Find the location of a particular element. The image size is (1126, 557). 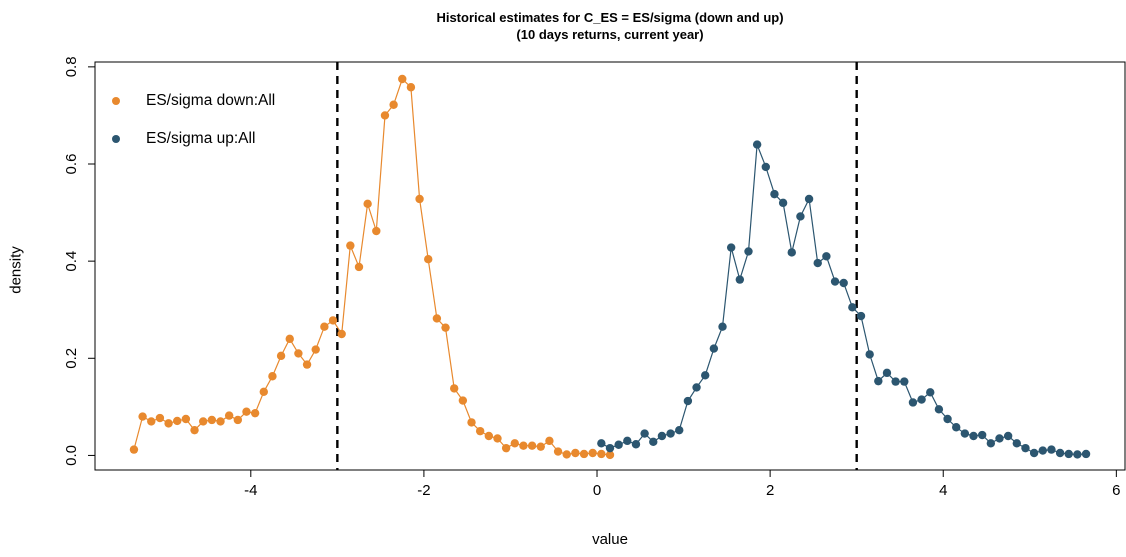

legend: ES/sigma down:All ES/sigma up:All is located at coordinates (193, 120).